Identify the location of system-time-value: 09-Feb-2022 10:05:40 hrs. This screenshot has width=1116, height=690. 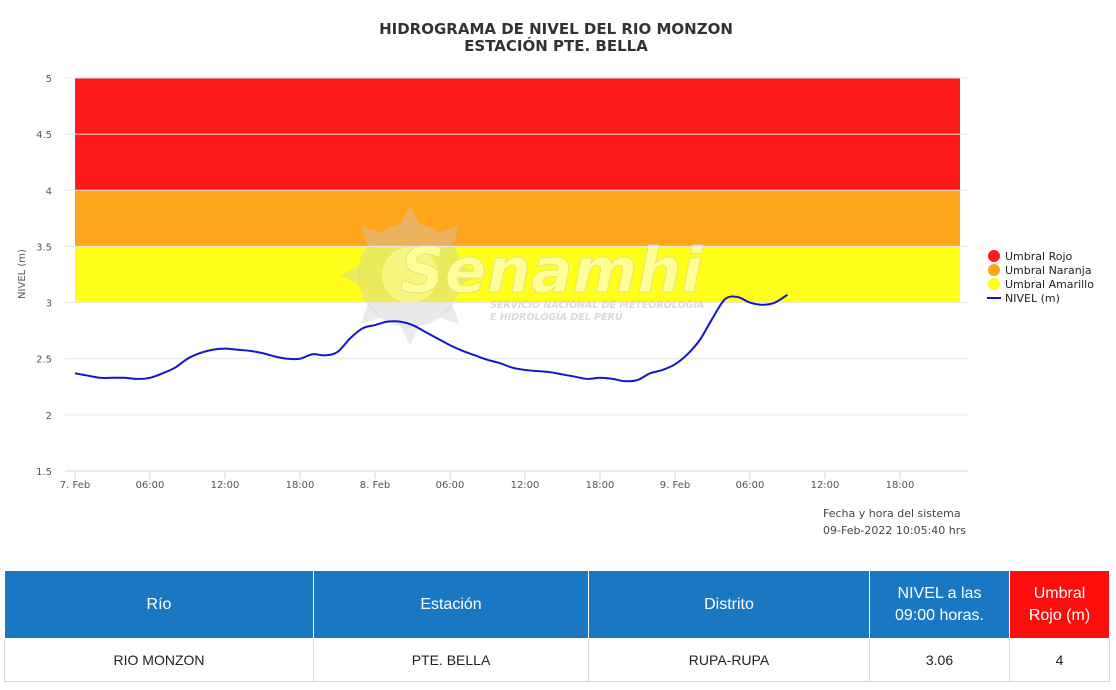
(894, 530).